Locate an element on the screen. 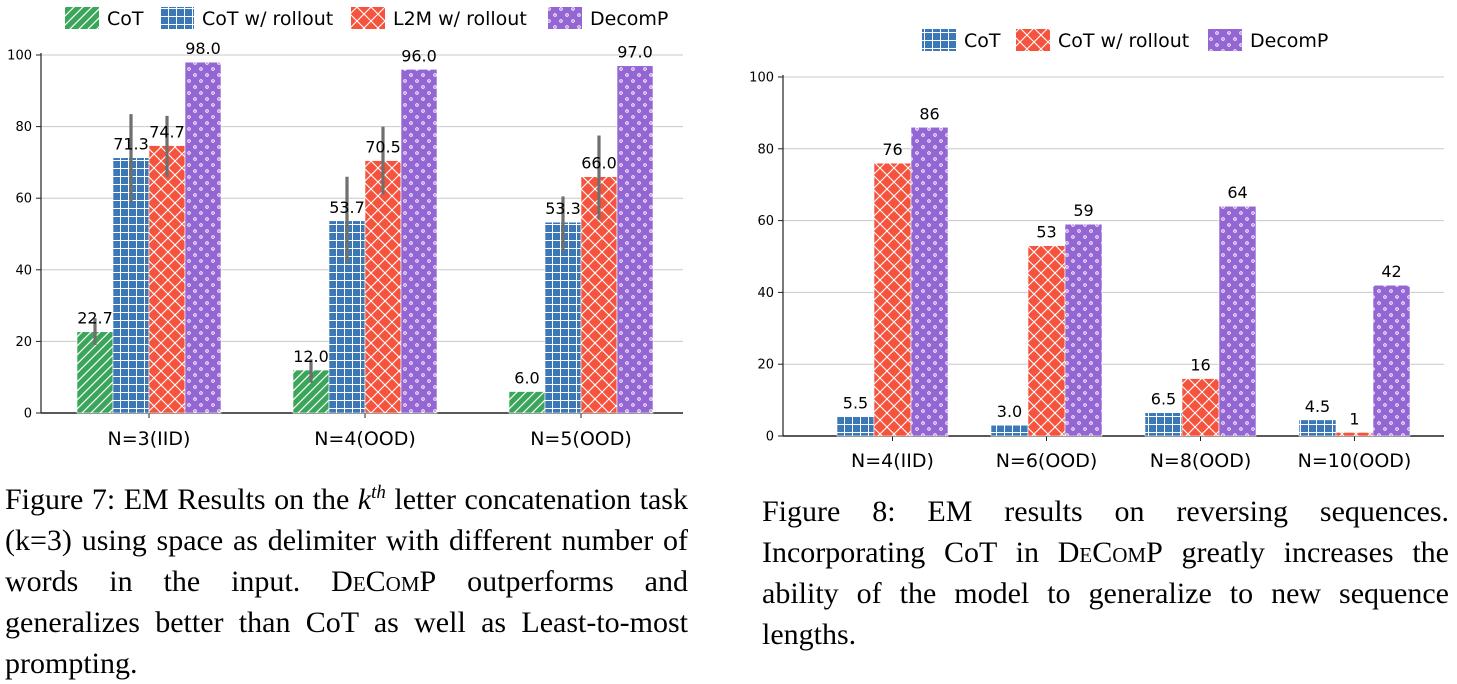 This screenshot has height=684, width=1457. x-tick-label-n-6-ood: N=6(OOD) is located at coordinates (1047, 461).